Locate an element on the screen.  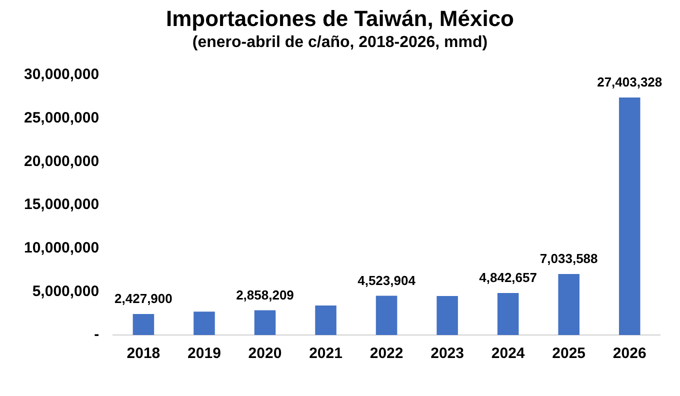
y-tick-label: 10,000,000 is located at coordinates (62, 247).